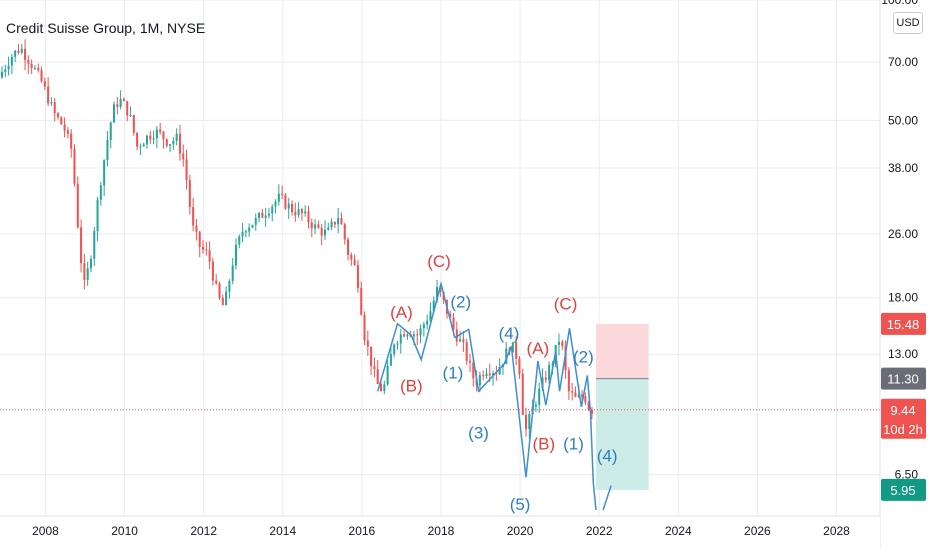 Image resolution: width=932 pixels, height=550 pixels. I want to click on x-tick-label: 2012, so click(203, 531).